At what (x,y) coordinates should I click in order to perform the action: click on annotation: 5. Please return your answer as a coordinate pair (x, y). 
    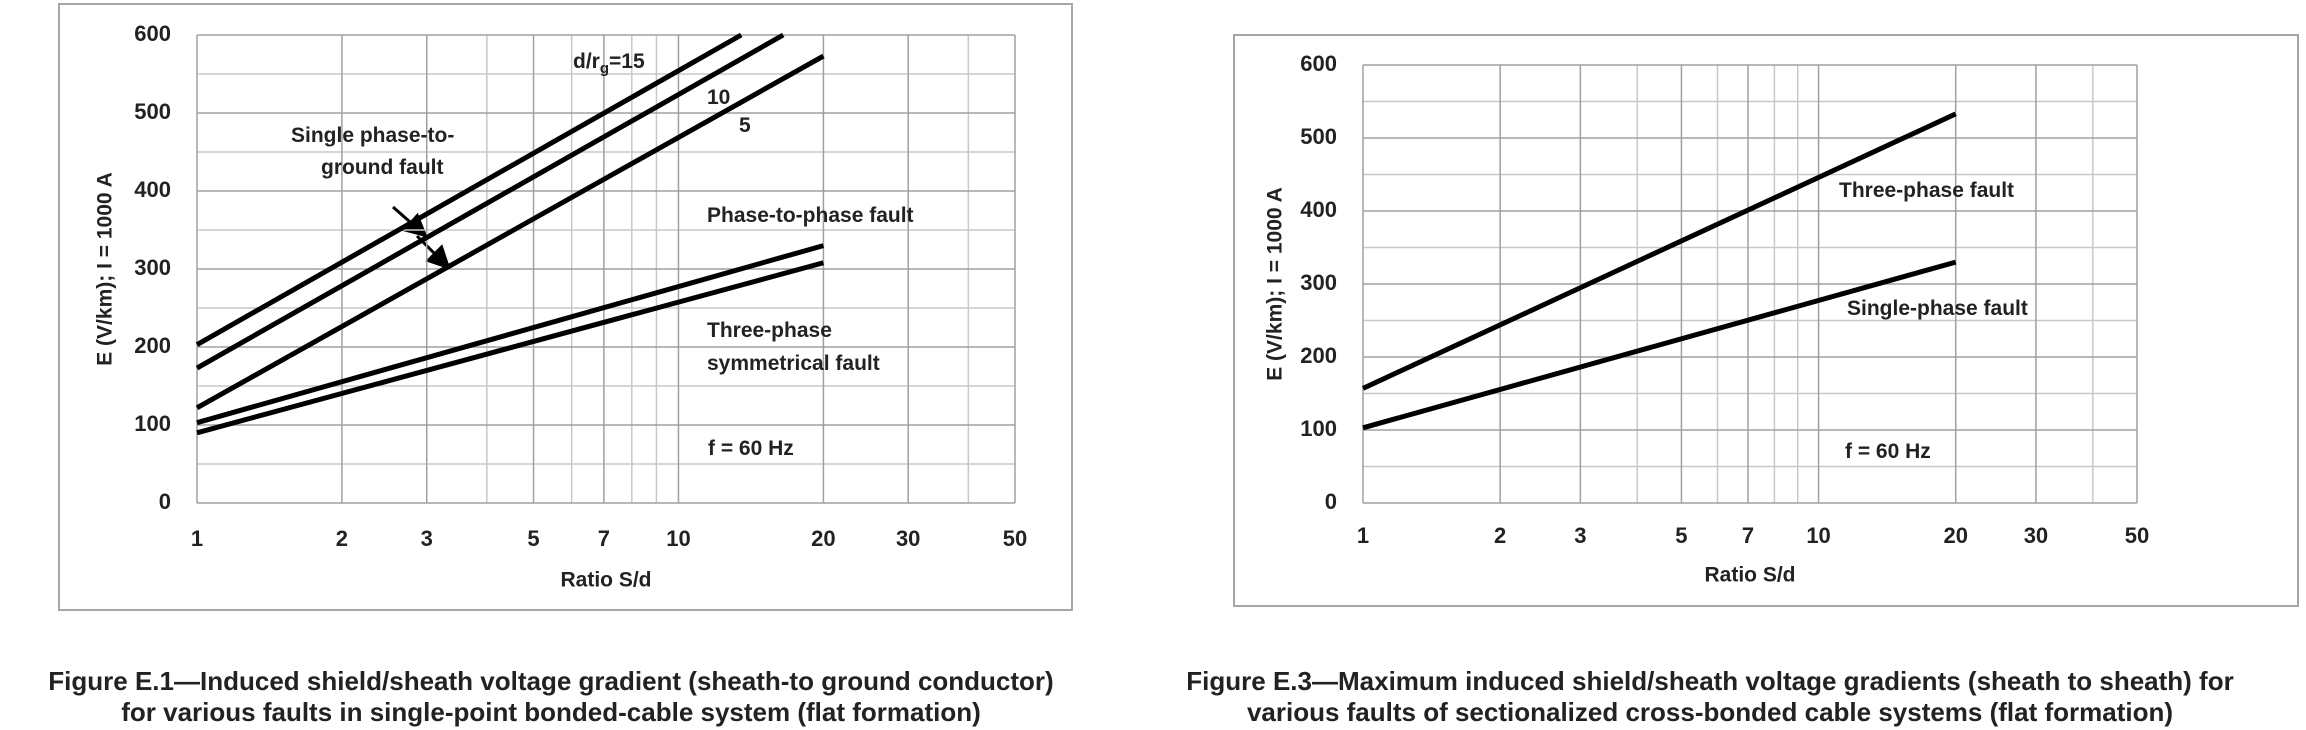
    Looking at the image, I should click on (745, 125).